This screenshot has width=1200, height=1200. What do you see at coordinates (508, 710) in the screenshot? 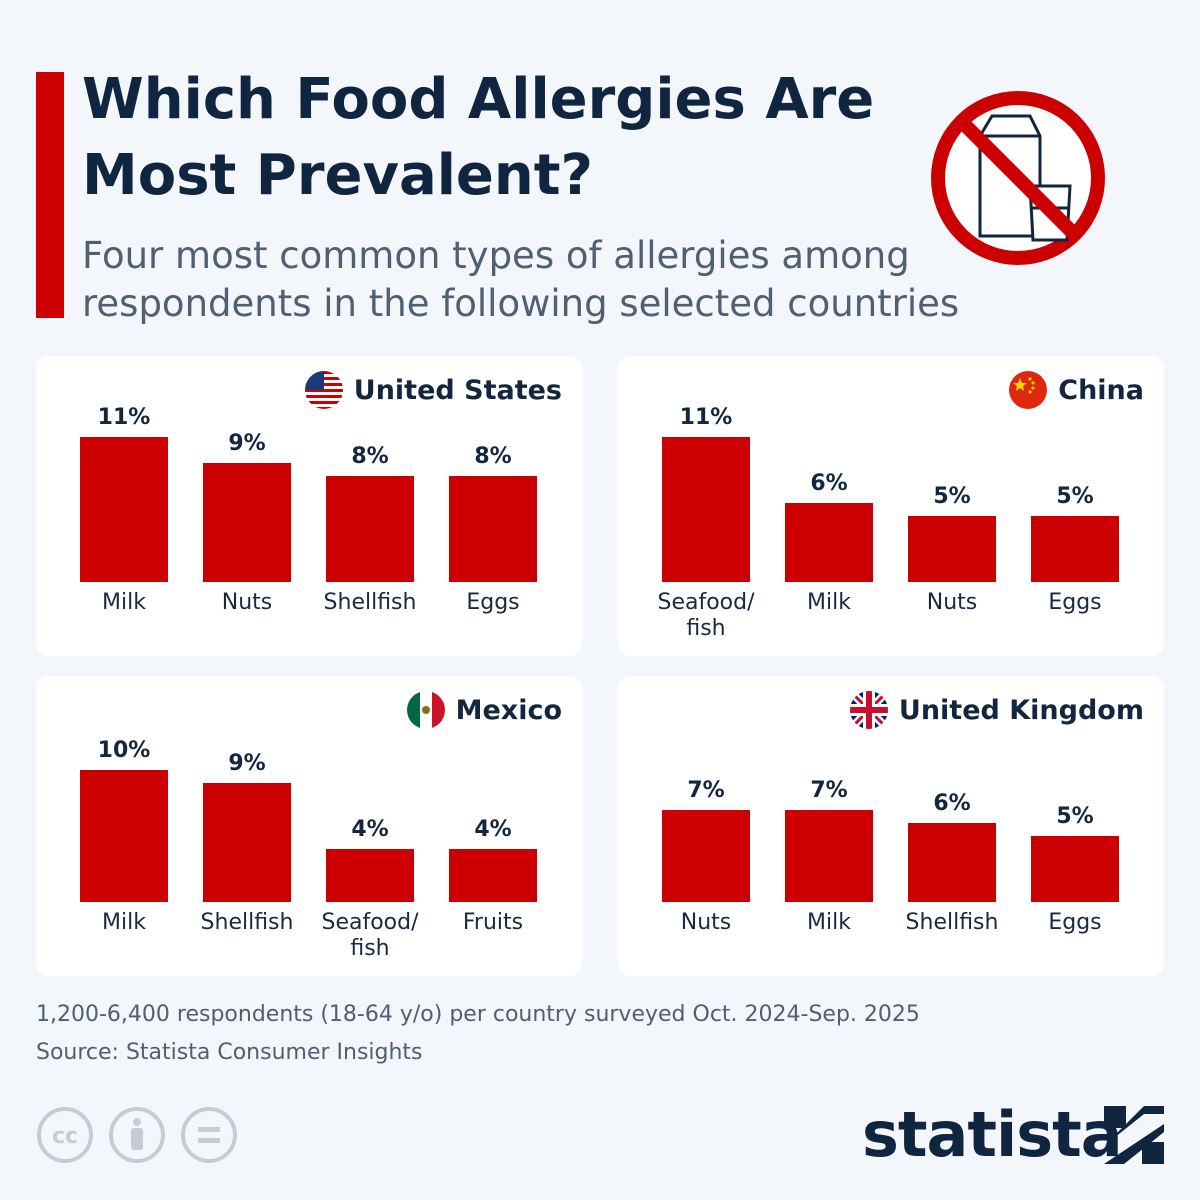
I see `panel-title: Mexico` at bounding box center [508, 710].